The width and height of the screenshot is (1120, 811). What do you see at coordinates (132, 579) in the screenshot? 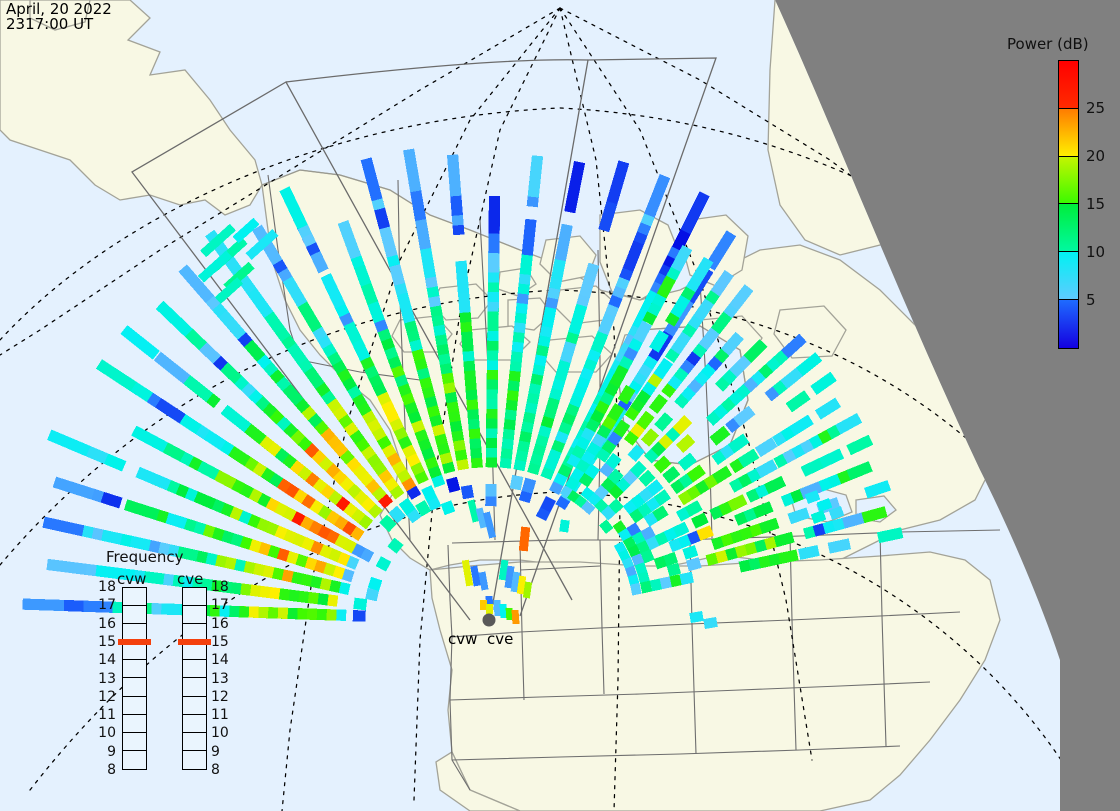
I see `frequency-gauge-name-cvw: cvw` at bounding box center [132, 579].